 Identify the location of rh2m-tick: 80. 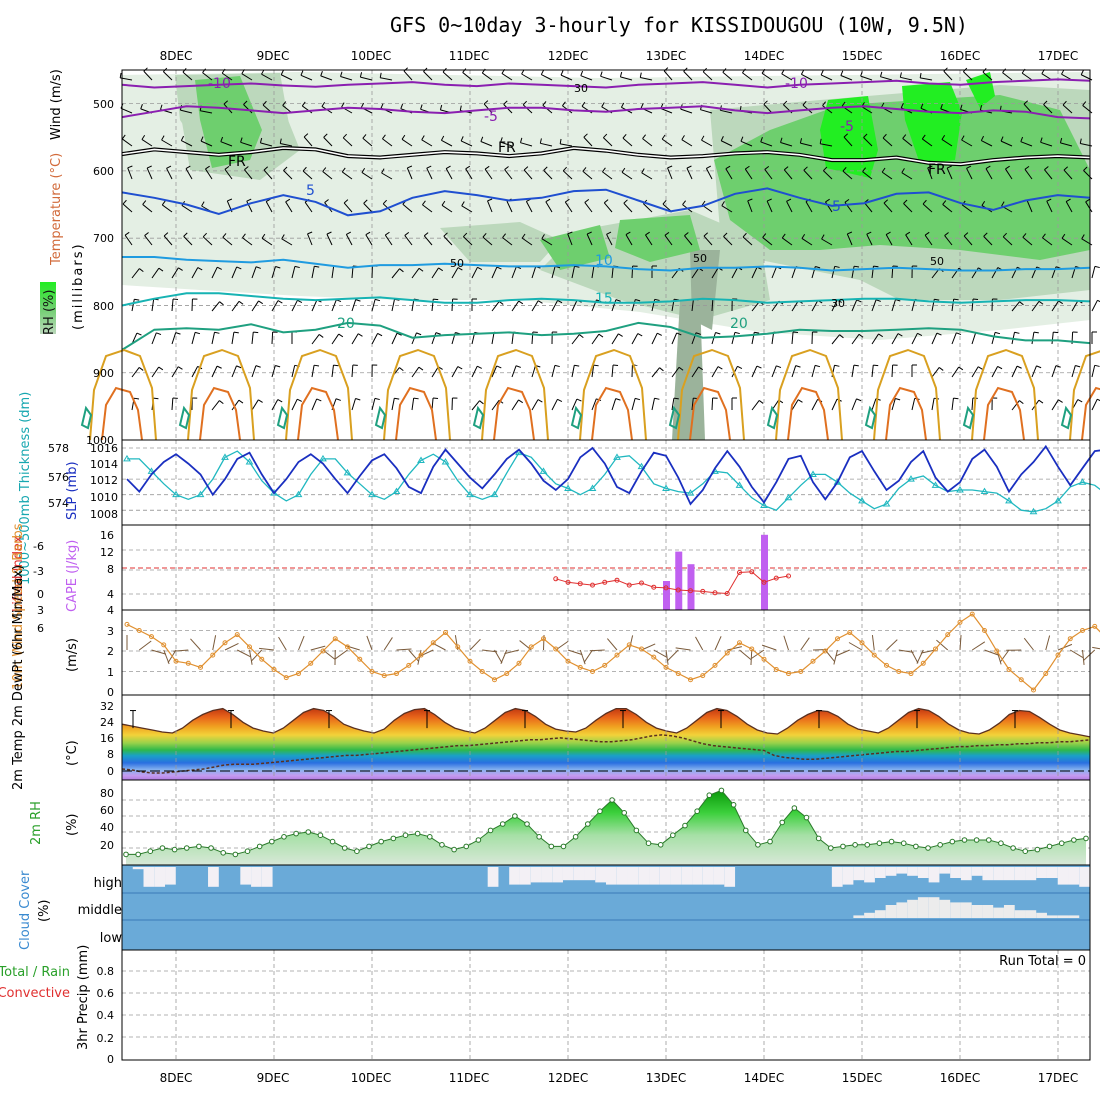
(107, 793).